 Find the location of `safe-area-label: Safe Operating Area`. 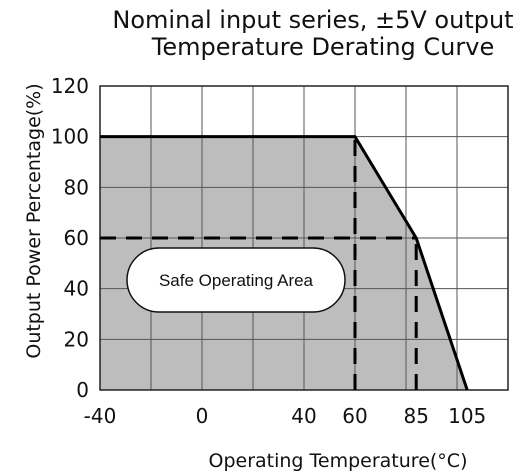

safe-area-label: Safe Operating Area is located at coordinates (236, 280).